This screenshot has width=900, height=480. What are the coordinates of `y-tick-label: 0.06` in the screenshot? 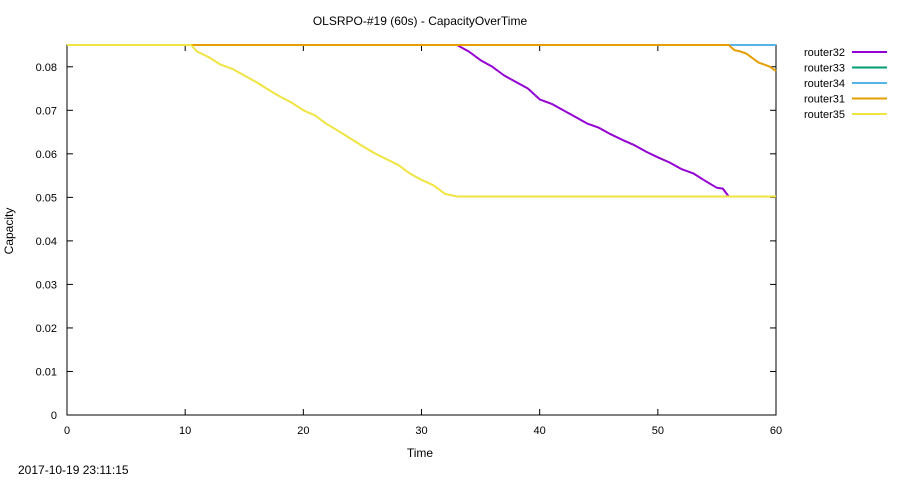 It's located at (46, 155).